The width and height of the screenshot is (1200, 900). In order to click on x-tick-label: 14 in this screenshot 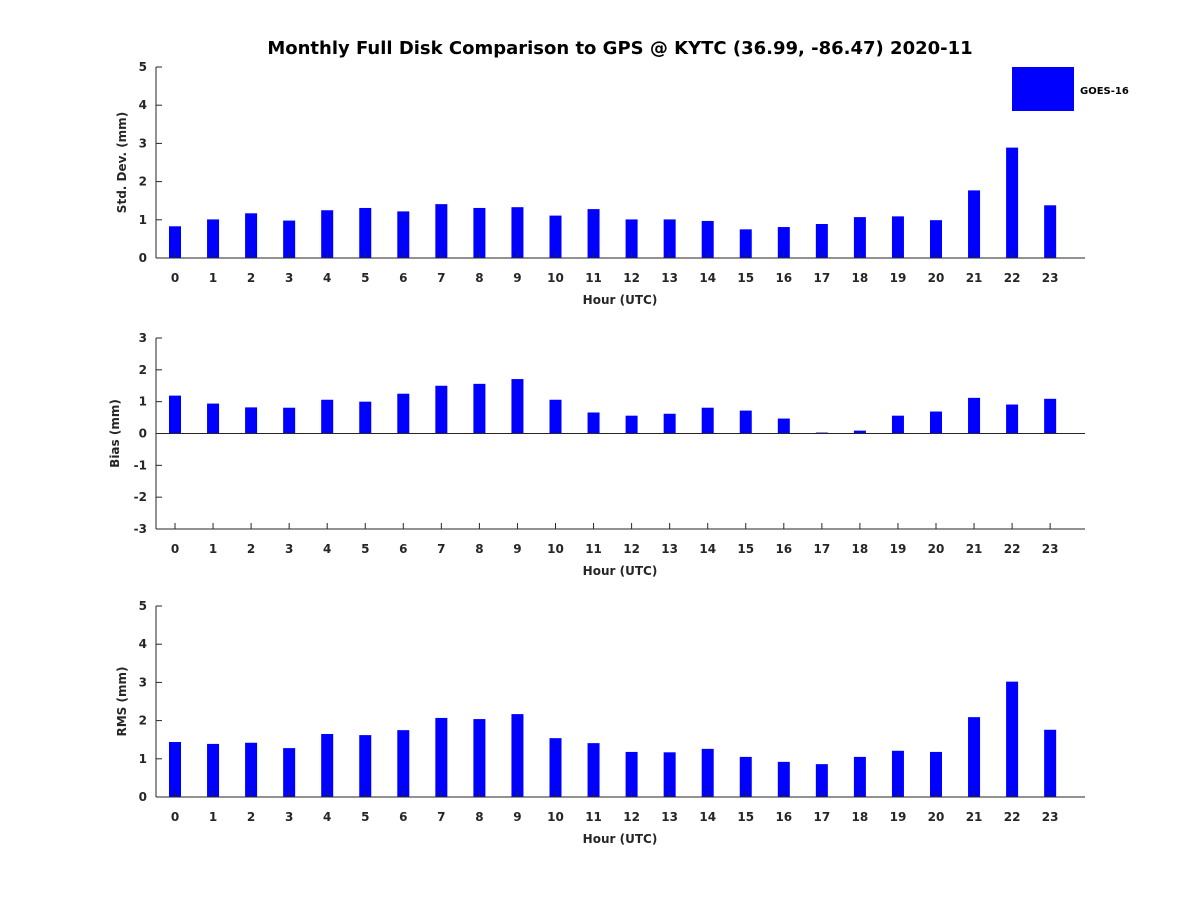, I will do `click(707, 817)`.